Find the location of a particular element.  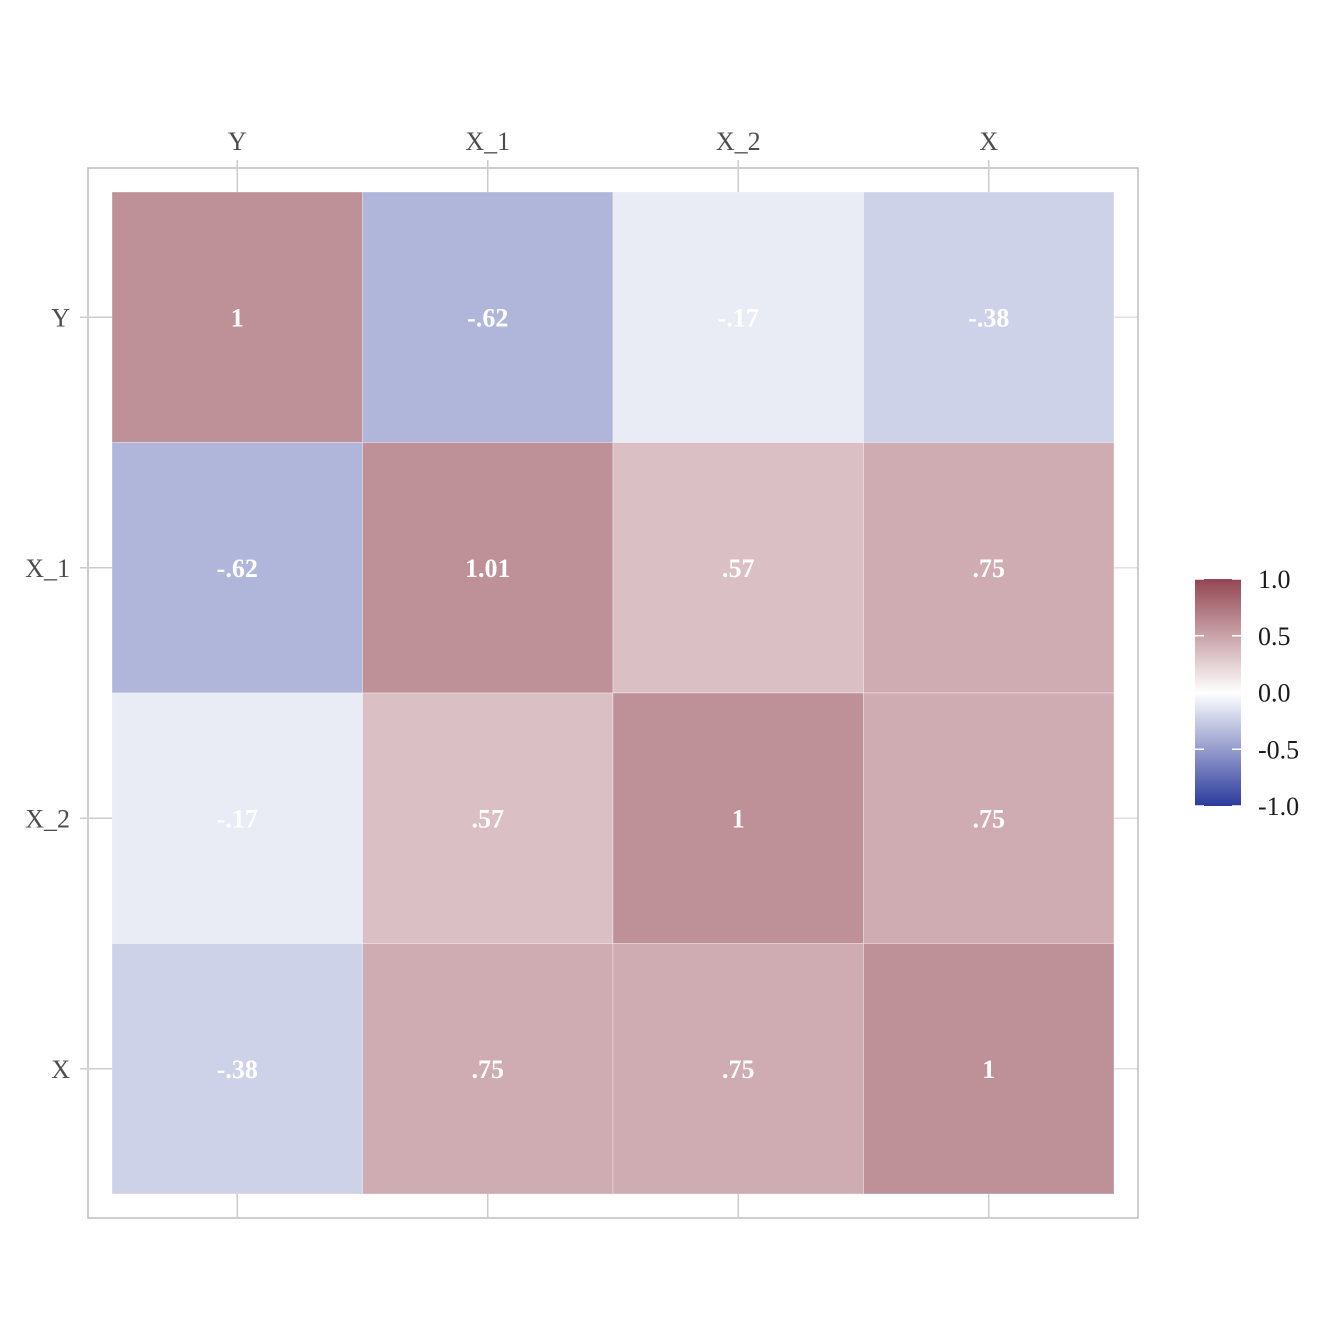

legend-tick-label: -1.0 is located at coordinates (1278, 806).